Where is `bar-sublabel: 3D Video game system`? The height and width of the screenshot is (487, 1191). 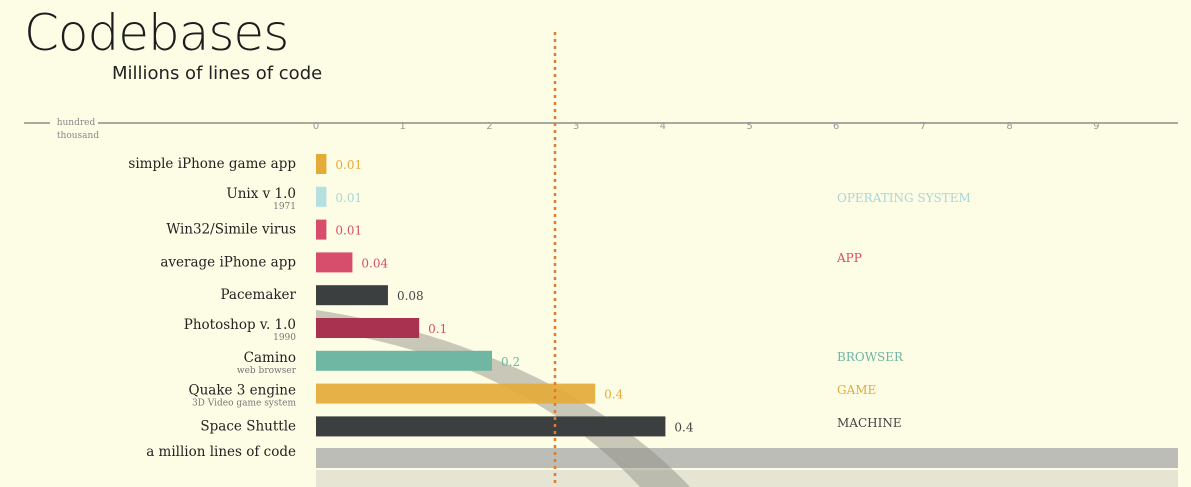 bar-sublabel: 3D Video game system is located at coordinates (244, 404).